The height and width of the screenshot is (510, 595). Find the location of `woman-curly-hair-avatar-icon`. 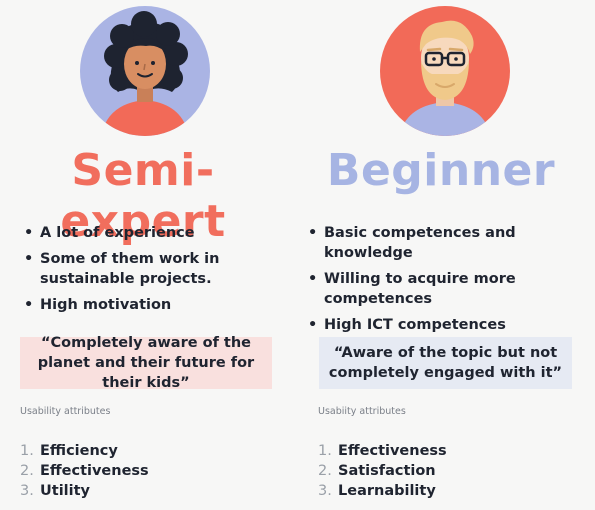

woman-curly-hair-avatar-icon is located at coordinates (145, 71).